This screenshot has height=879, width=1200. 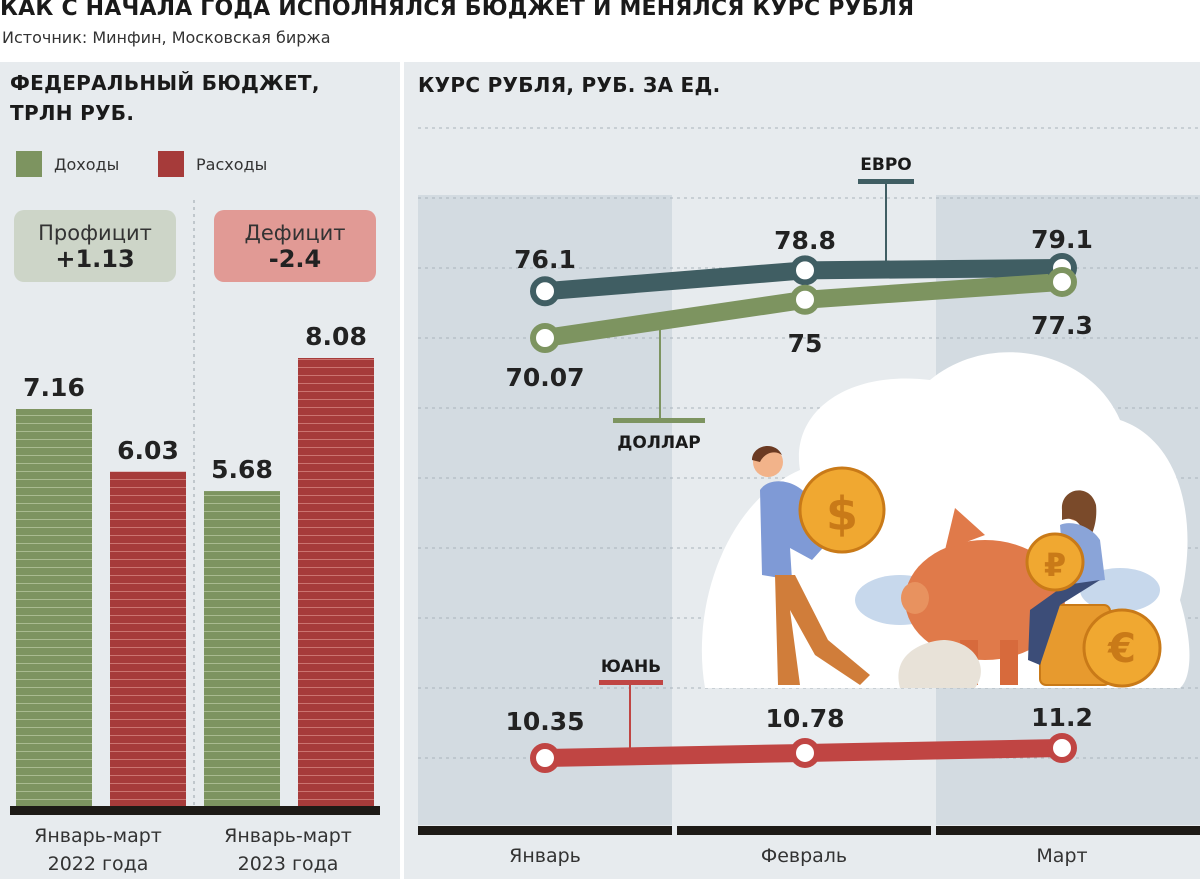 I want to click on dollar-label-underline, so click(x=659, y=420).